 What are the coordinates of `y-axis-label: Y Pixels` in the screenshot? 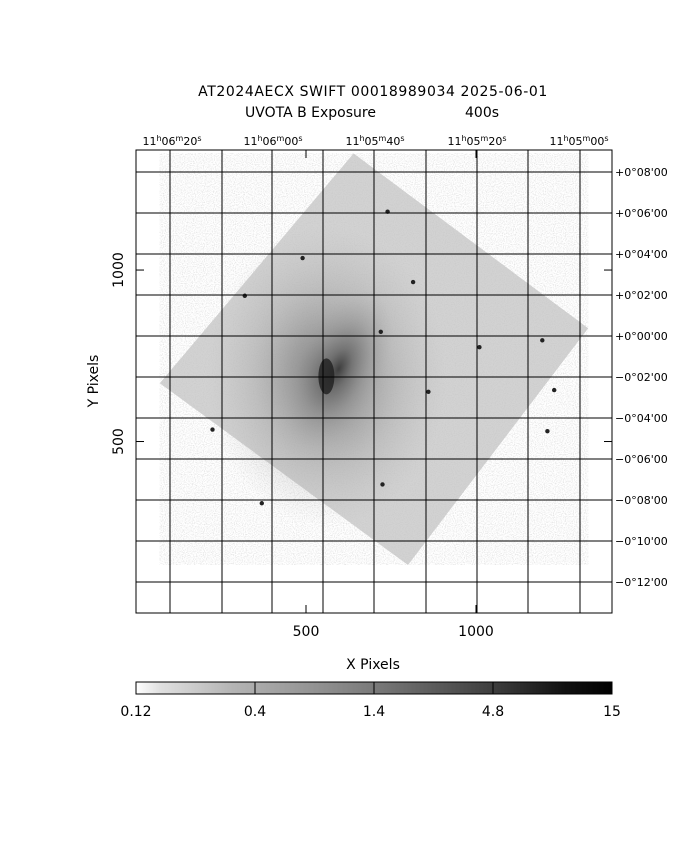 It's located at (94, 382).